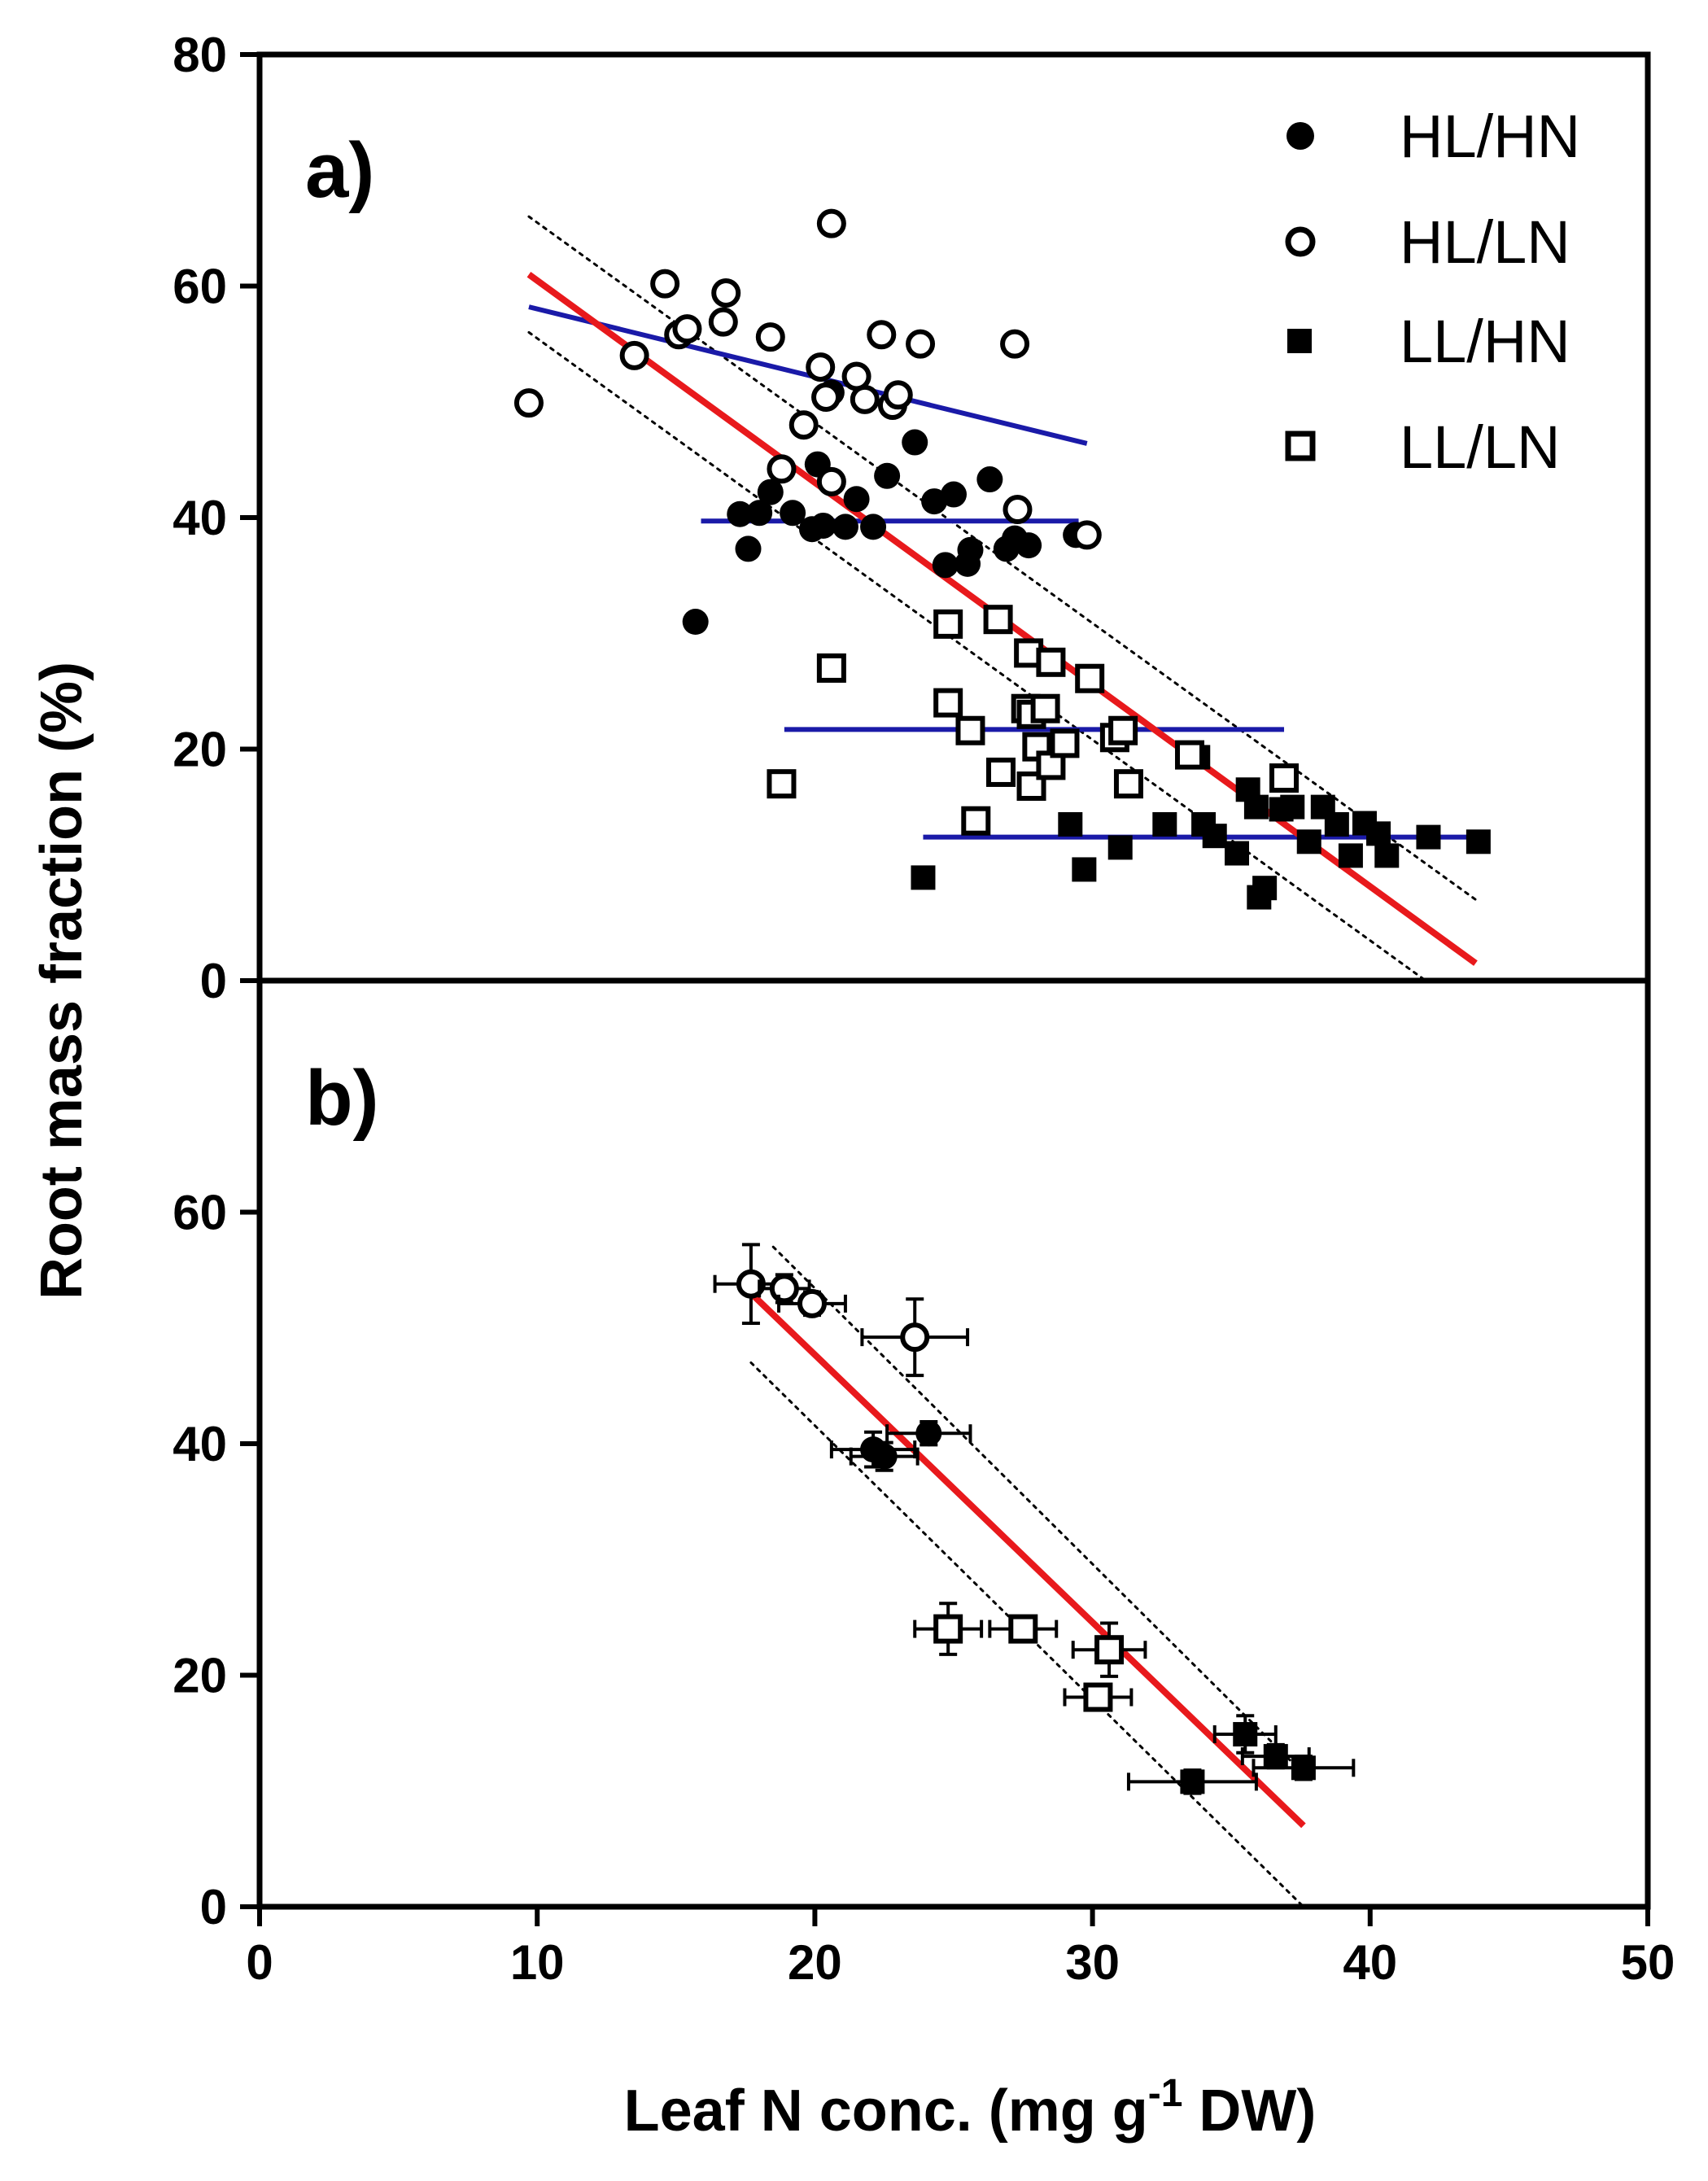 Image resolution: width=1708 pixels, height=2181 pixels. I want to click on legend-marker-llln, so click(1300, 446).